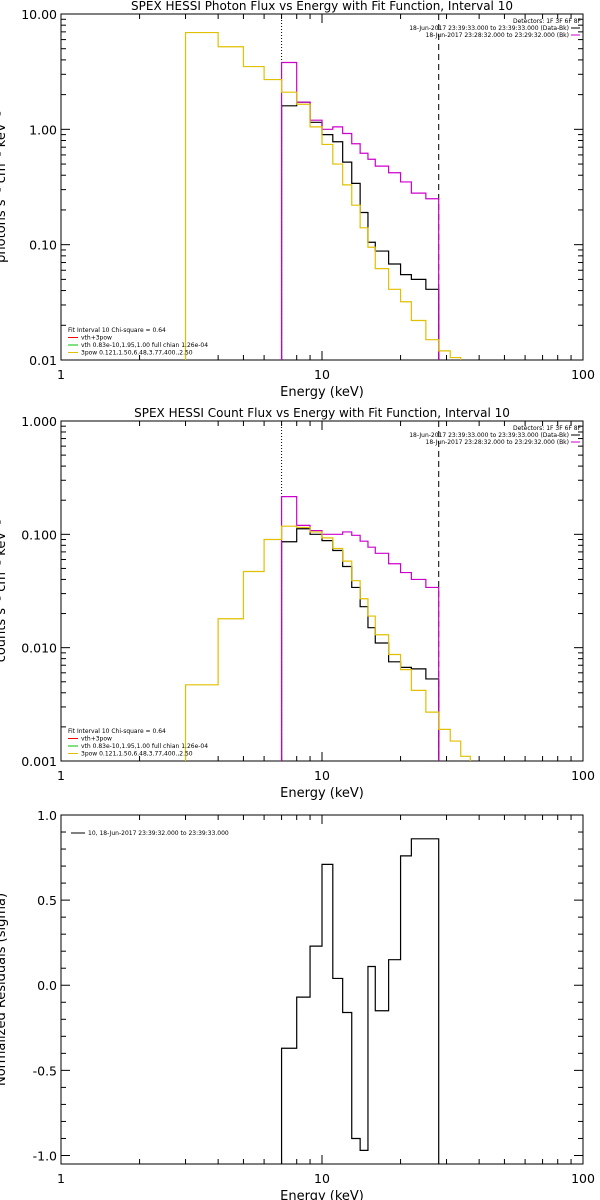 The image size is (600, 1200). I want to click on y-tick-label: -1.0, so click(45, 1155).